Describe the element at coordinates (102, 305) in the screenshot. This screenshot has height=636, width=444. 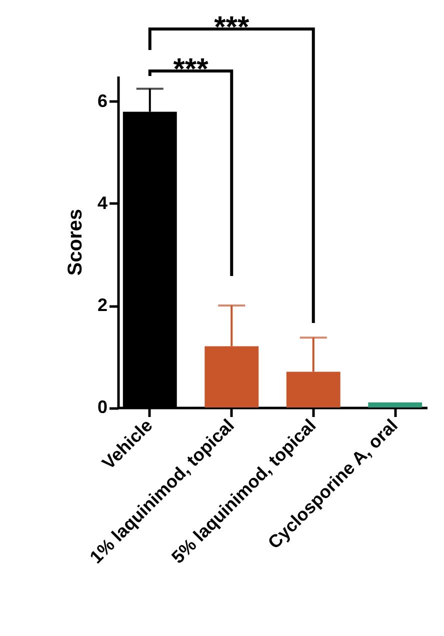
I see `y-tick-label: 2` at that location.